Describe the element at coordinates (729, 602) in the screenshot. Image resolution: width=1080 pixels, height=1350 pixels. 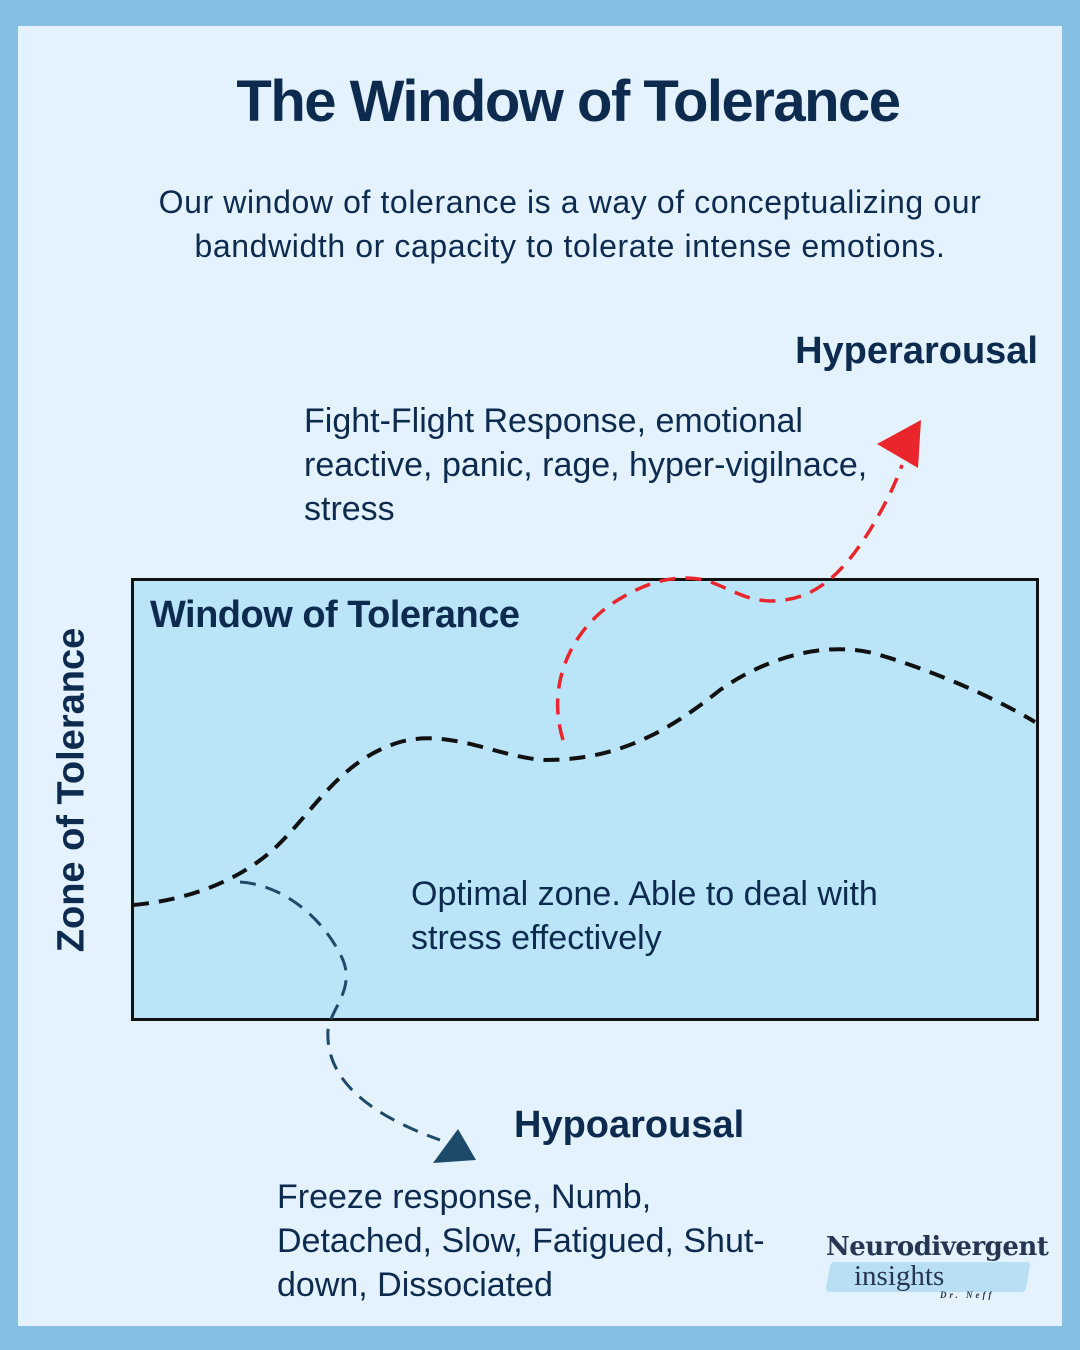
I see `hyperarousal-arrow-path` at that location.